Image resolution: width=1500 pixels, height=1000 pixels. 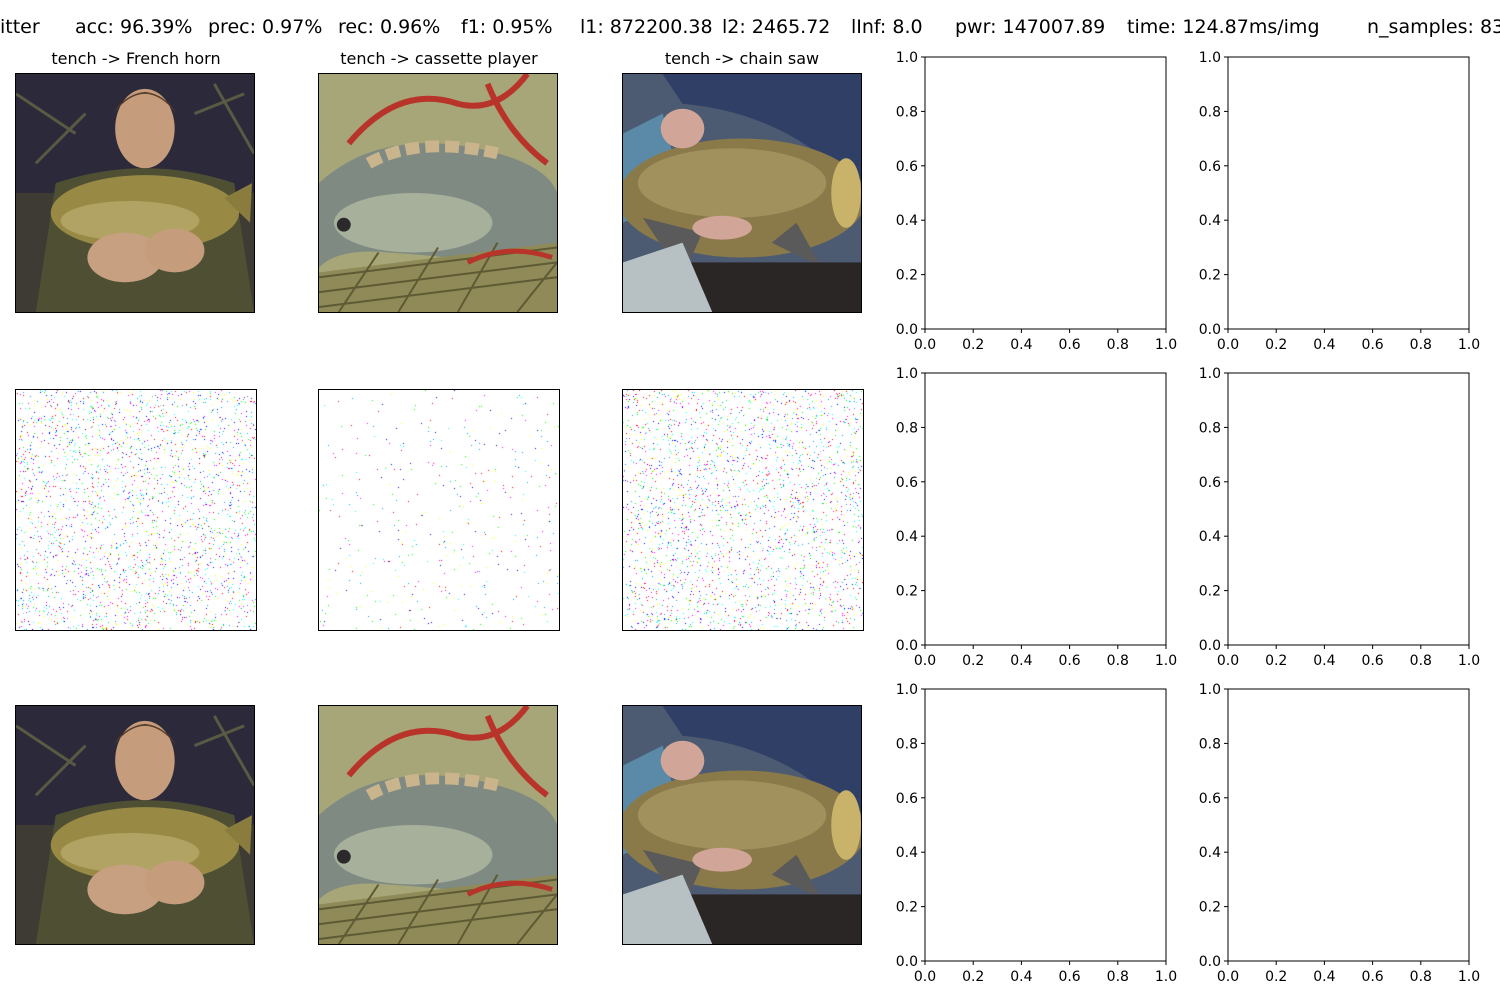 I want to click on method-name-fragment: itter, so click(x=20, y=27).